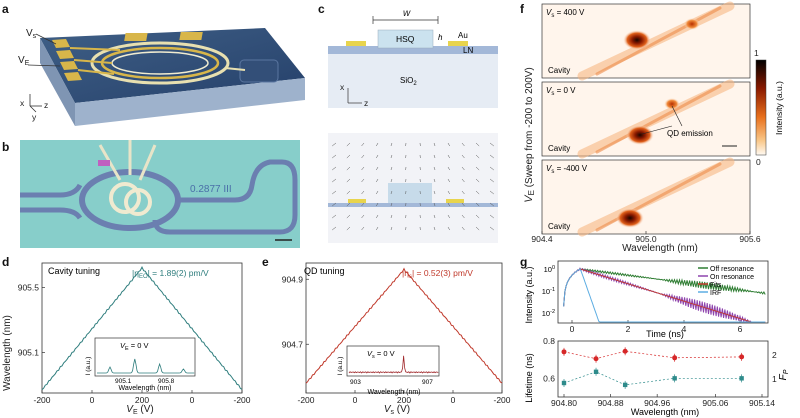 This screenshot has width=800, height=418. Describe the element at coordinates (548, 291) in the screenshot. I see `decay-y-tick: 10⁻¹` at that location.